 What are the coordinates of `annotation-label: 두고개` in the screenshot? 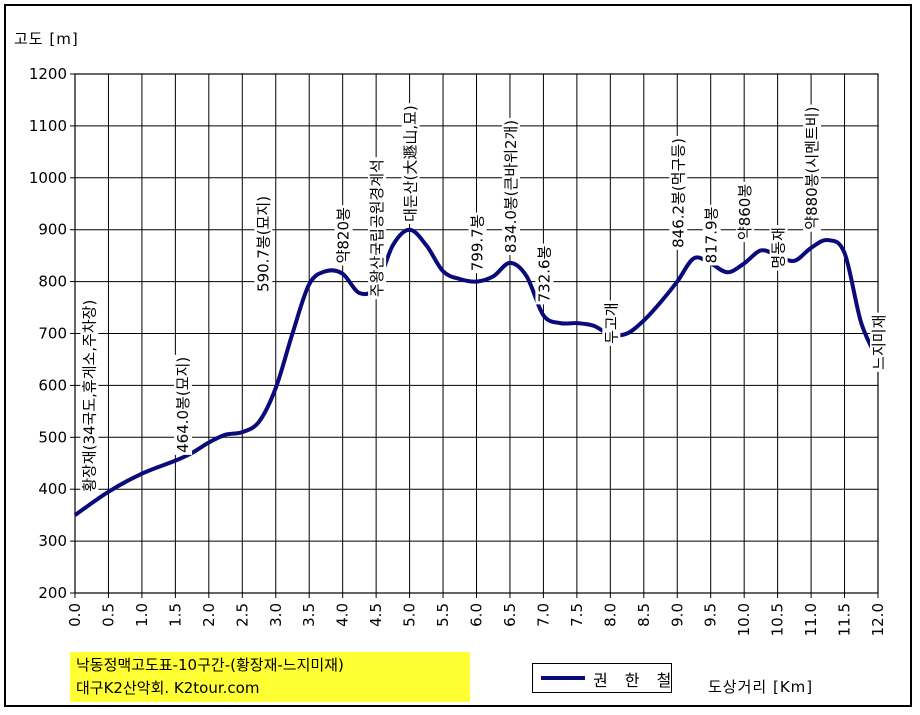 It's located at (611, 322).